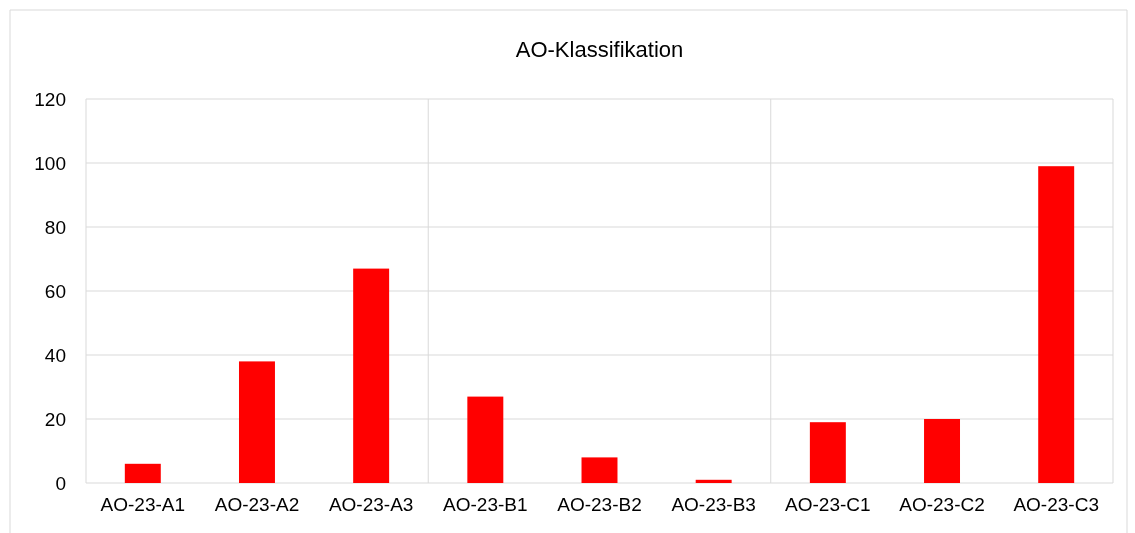  I want to click on x-tick-label: AO-23-B3, so click(713, 504).